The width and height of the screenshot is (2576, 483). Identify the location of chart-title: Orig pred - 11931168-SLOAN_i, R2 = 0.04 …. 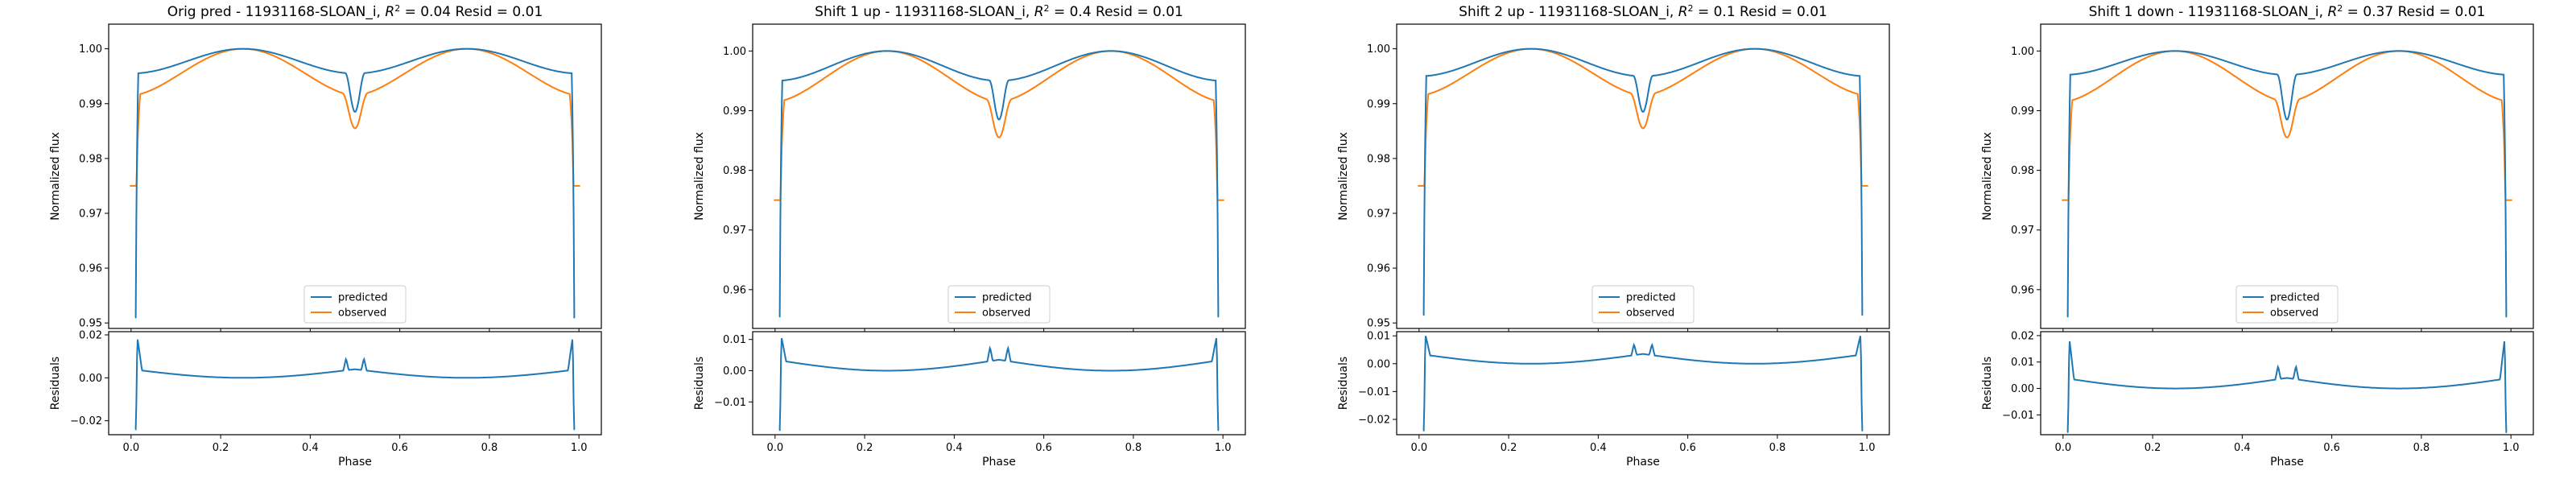
(355, 11).